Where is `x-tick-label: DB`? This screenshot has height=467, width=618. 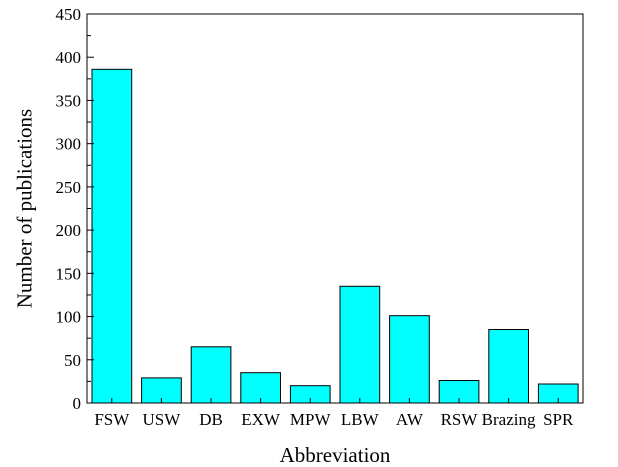
x-tick-label: DB is located at coordinates (211, 419).